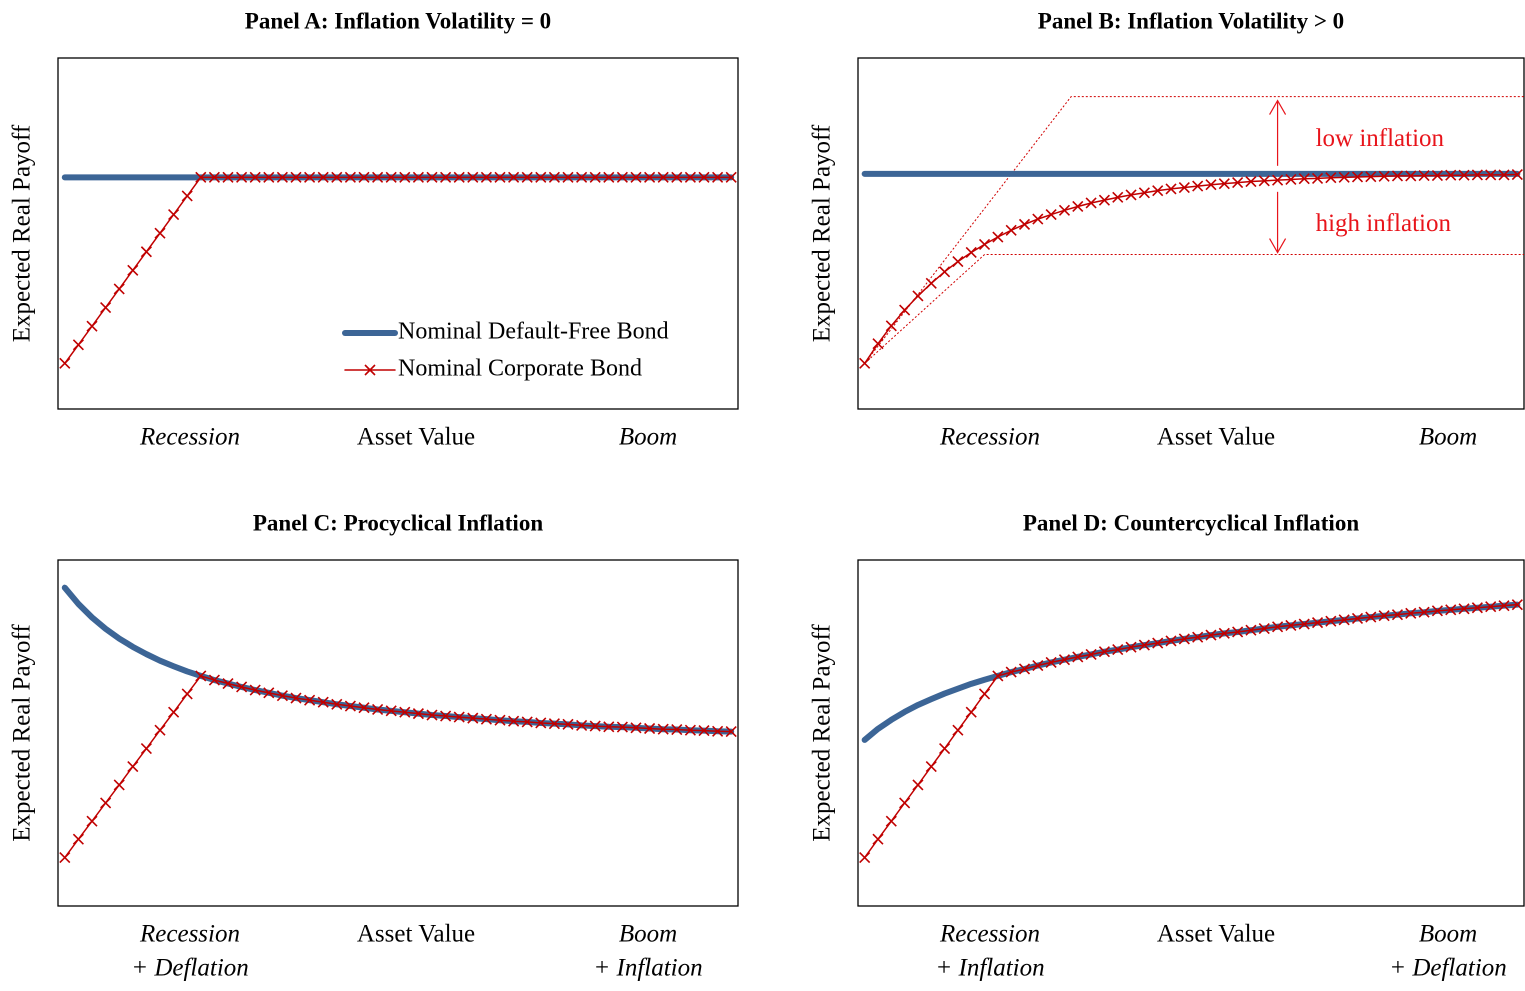  What do you see at coordinates (398, 522) in the screenshot?
I see `panel-title: Panel C: Procyclical Inflation` at bounding box center [398, 522].